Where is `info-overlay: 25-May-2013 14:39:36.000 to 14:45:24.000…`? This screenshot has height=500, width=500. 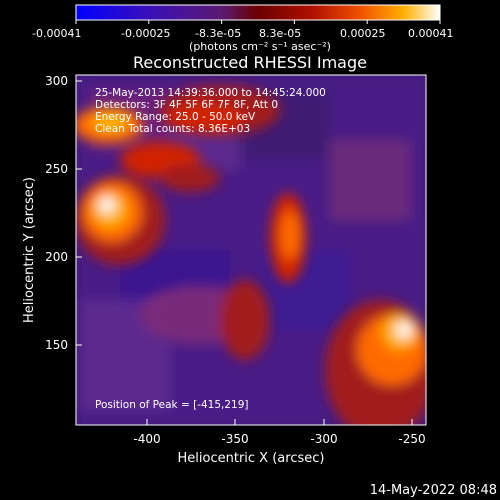 info-overlay: 25-May-2013 14:39:36.000 to 14:45:24.000… is located at coordinates (210, 111).